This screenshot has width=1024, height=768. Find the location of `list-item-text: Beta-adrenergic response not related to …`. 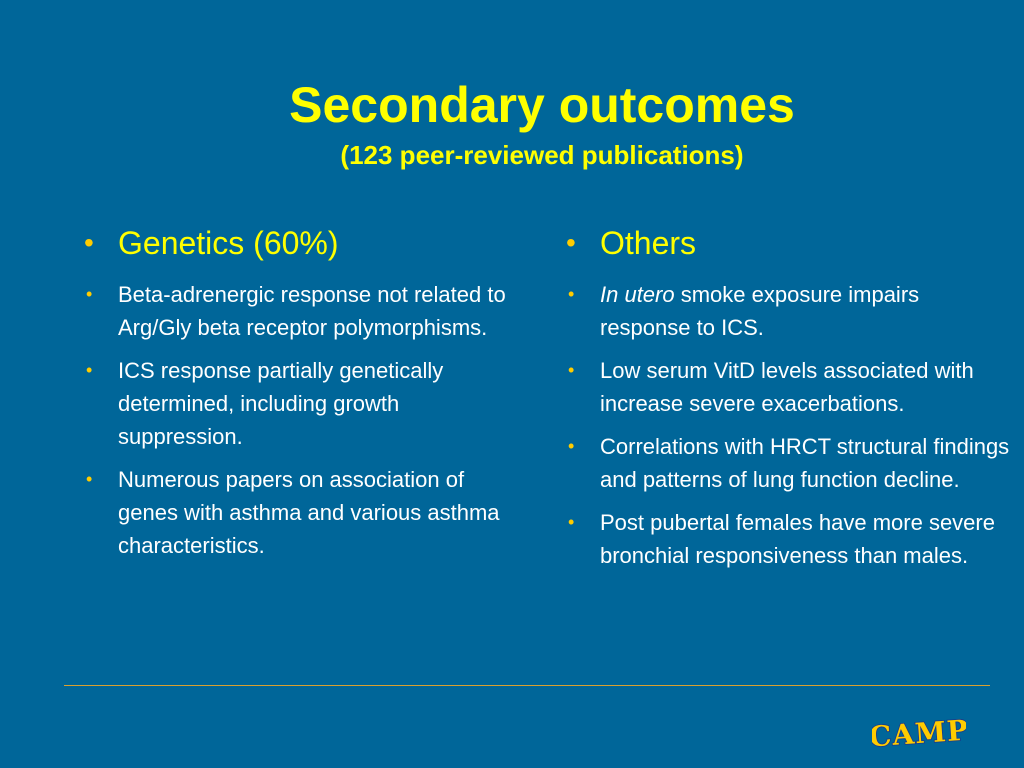

list-item-text: Beta-adrenergic response not related to … is located at coordinates (312, 311).